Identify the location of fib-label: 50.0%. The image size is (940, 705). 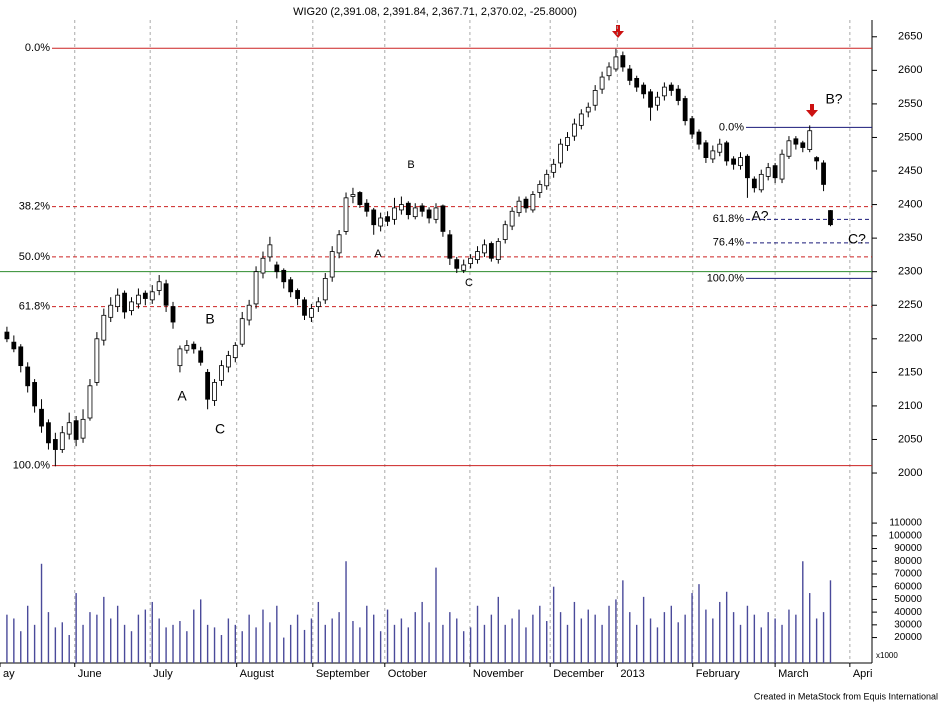
(34, 257).